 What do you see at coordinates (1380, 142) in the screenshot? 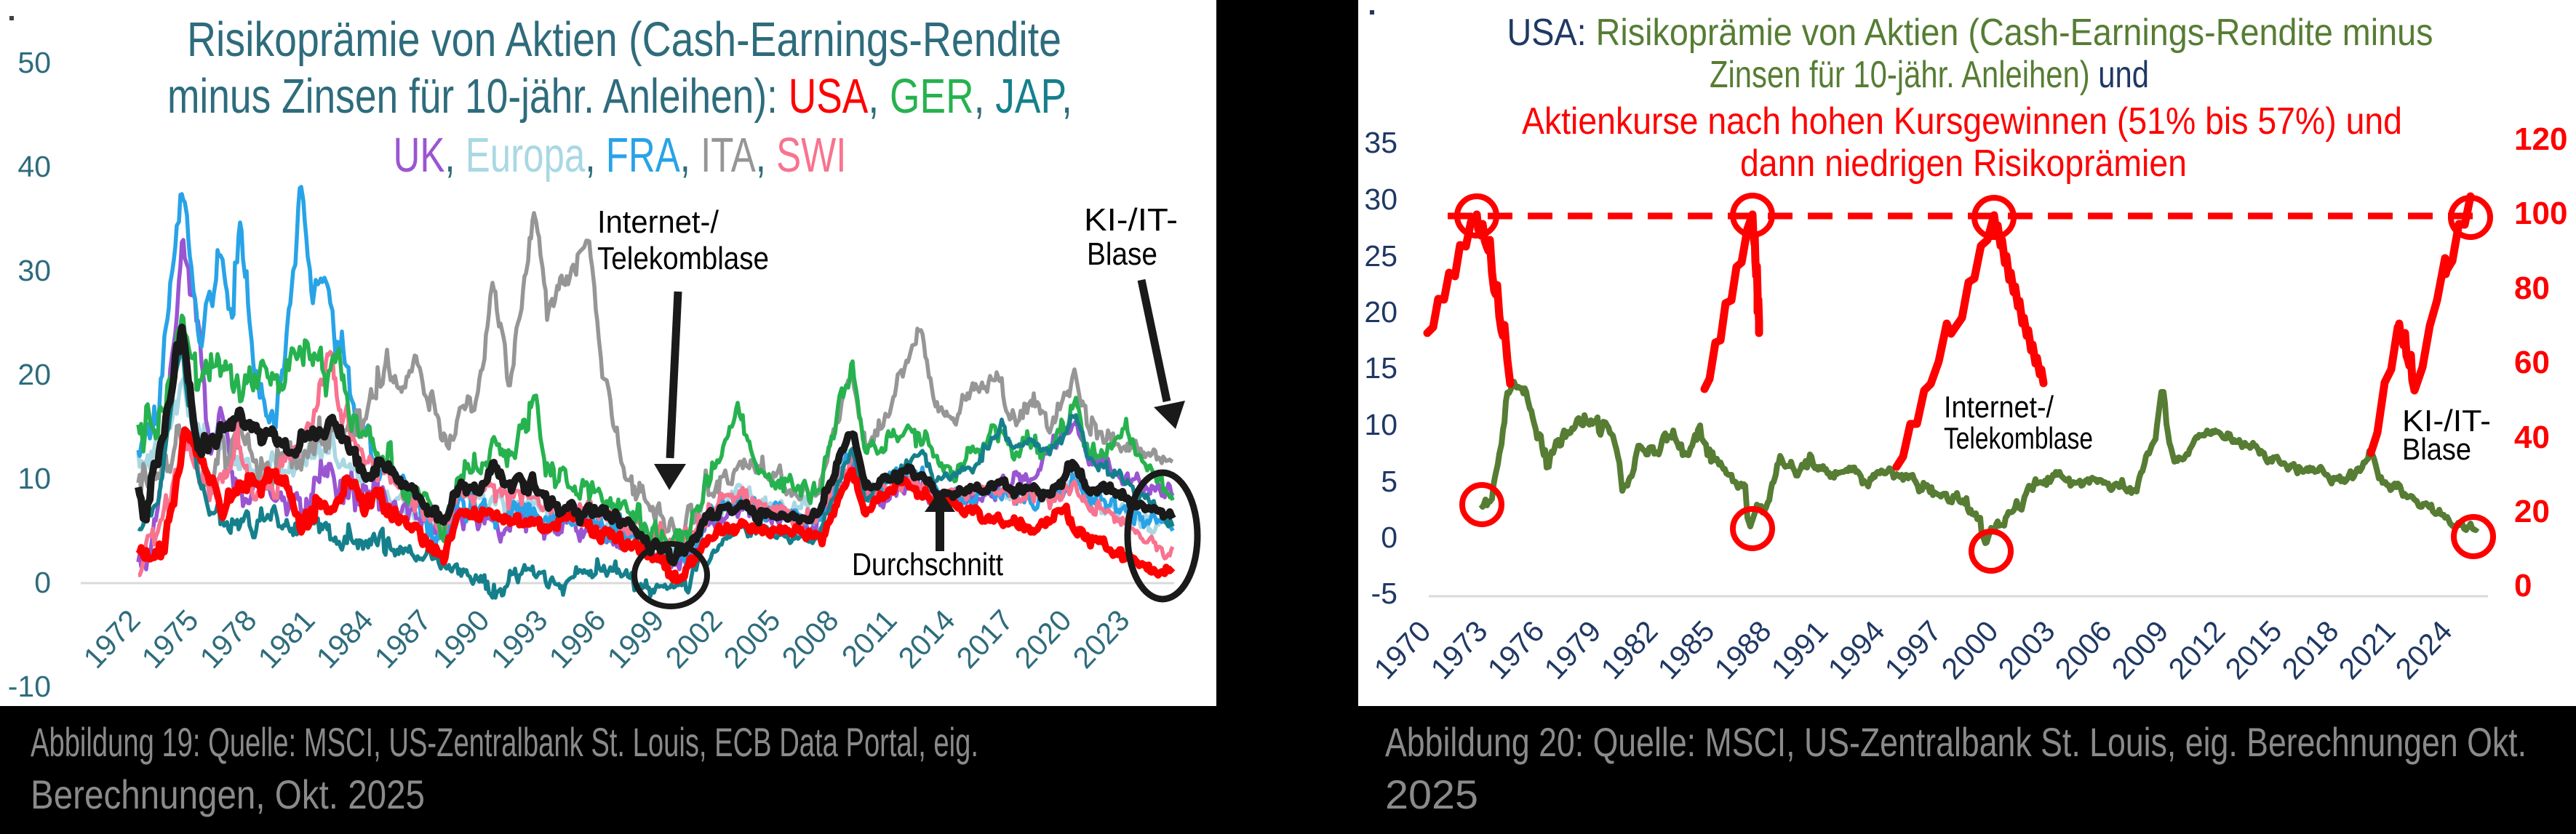
I see `svg-text: 35` at bounding box center [1380, 142].